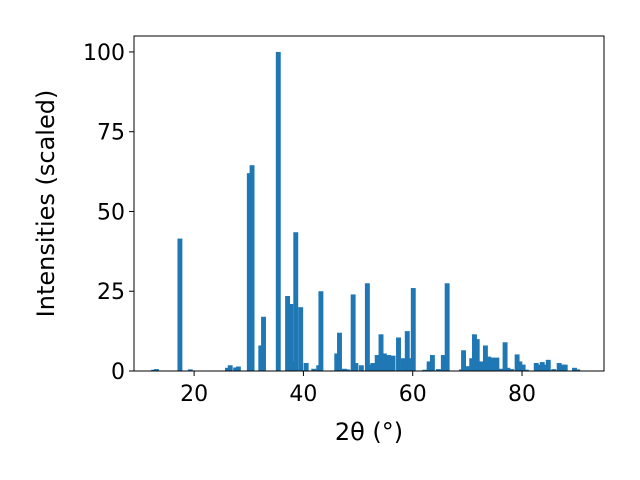 The height and width of the screenshot is (480, 640). I want to click on x-tick-label: 60, so click(413, 394).